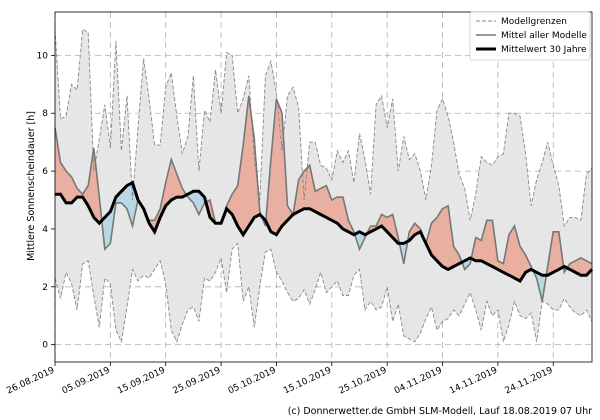 The height and width of the screenshot is (420, 600). I want to click on x-tick-label: 24.11.2019, so click(529, 381).